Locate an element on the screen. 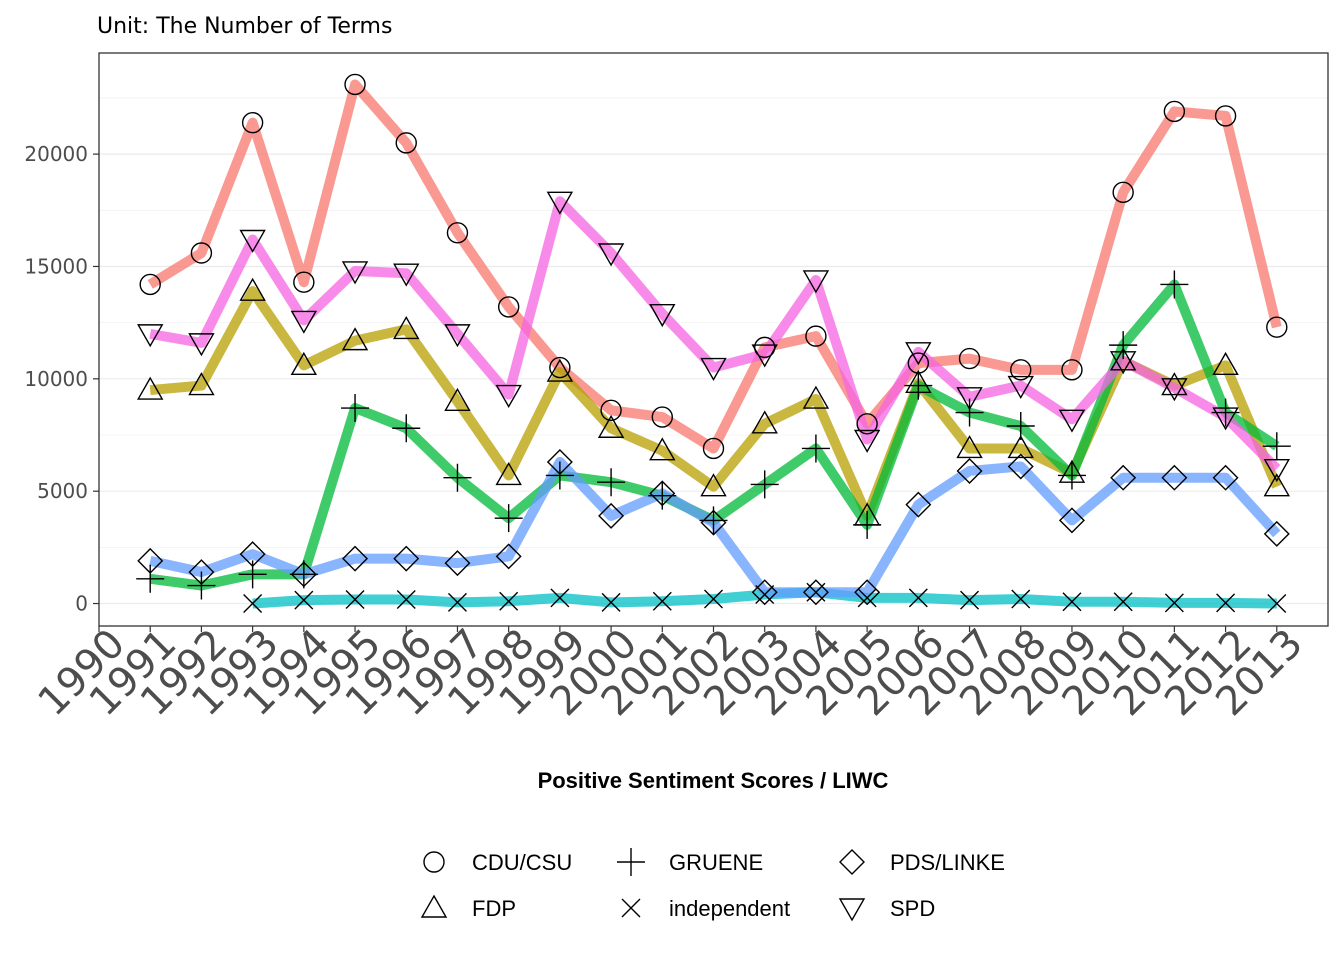  legend-item-gruene: GRUENE is located at coordinates (690, 862).